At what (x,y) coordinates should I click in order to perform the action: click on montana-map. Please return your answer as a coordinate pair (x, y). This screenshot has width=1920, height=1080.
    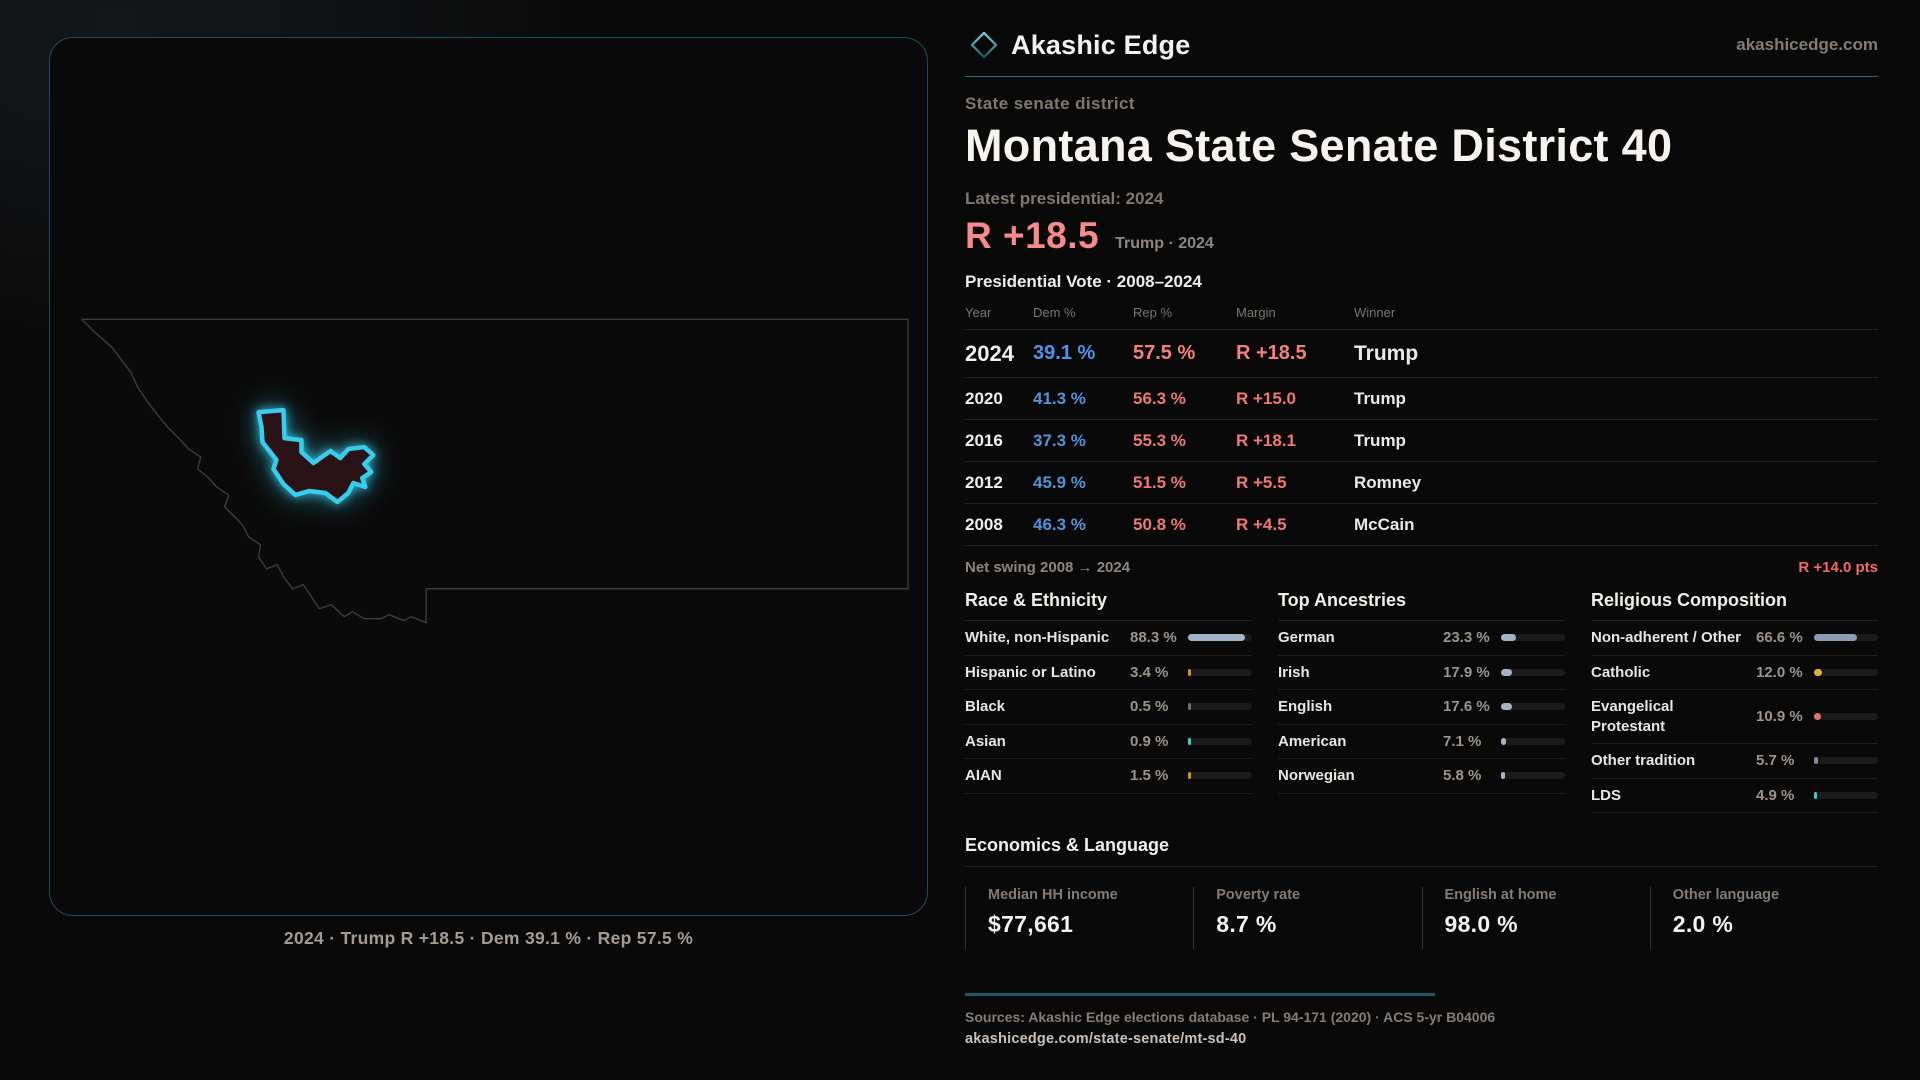
    Looking at the image, I should click on (495, 471).